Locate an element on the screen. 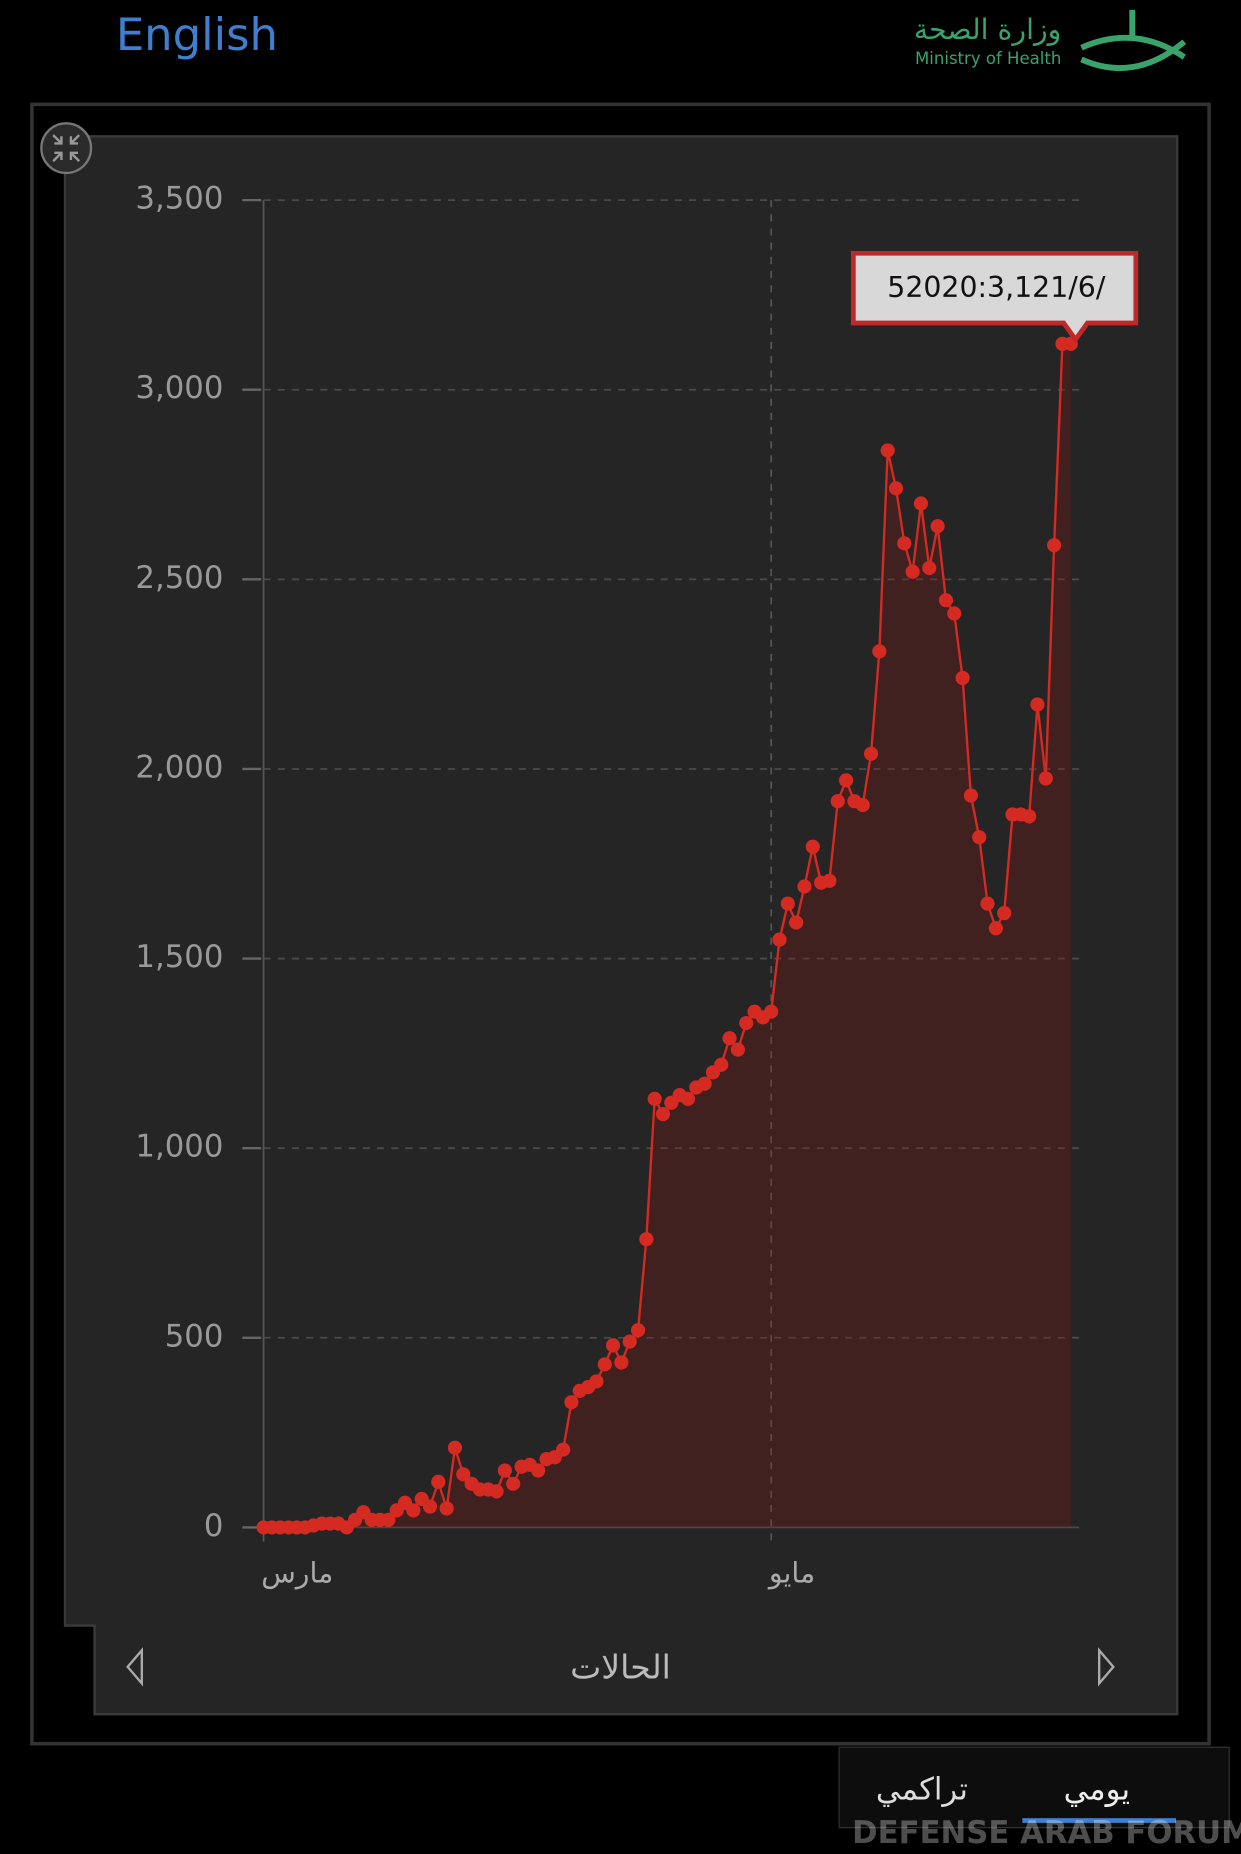  next-button is located at coordinates (1106, 1667).